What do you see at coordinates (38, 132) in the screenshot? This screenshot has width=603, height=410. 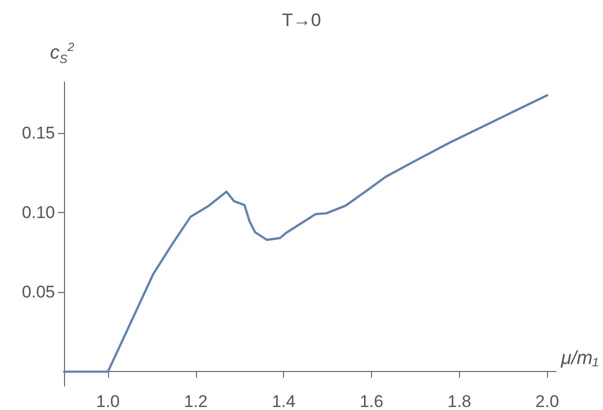 I see `y-tick-label: 0.15` at bounding box center [38, 132].